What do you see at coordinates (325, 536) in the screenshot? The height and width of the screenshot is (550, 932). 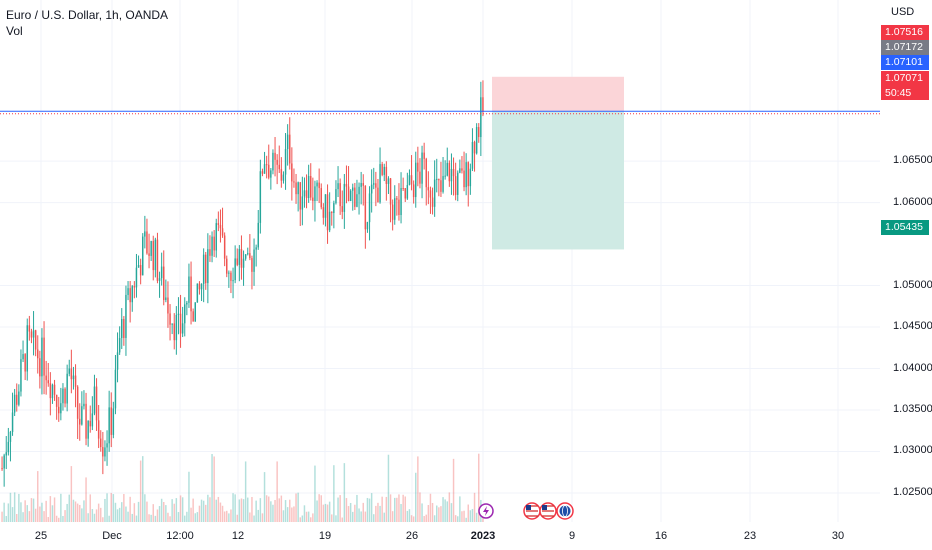 I see `time-tick-label: 19` at bounding box center [325, 536].